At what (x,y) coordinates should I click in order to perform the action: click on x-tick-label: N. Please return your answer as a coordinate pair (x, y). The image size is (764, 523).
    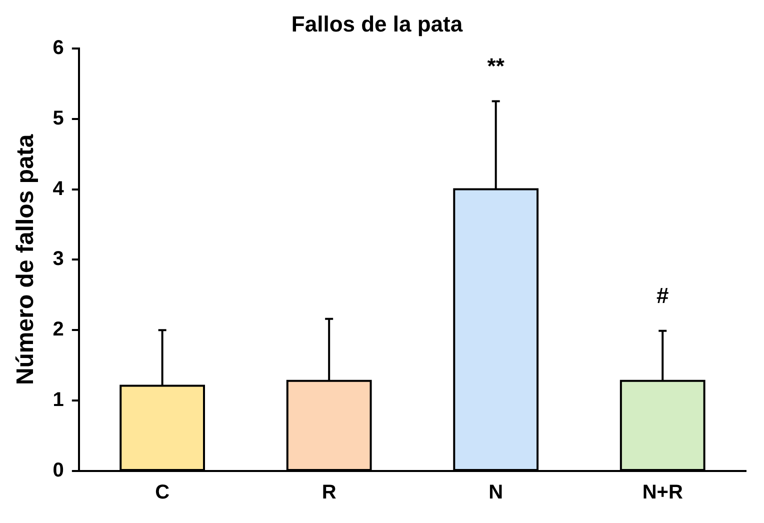
    Looking at the image, I should click on (496, 493).